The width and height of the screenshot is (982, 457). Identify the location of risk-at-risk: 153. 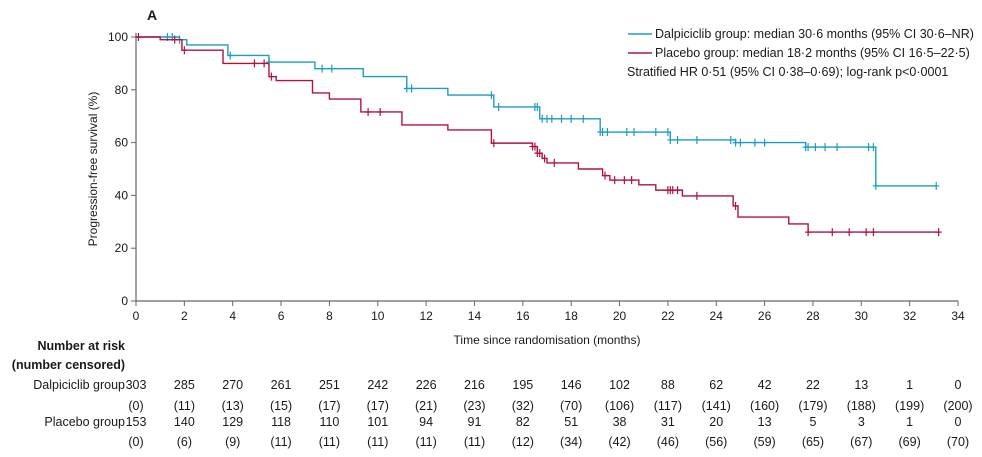
(136, 422).